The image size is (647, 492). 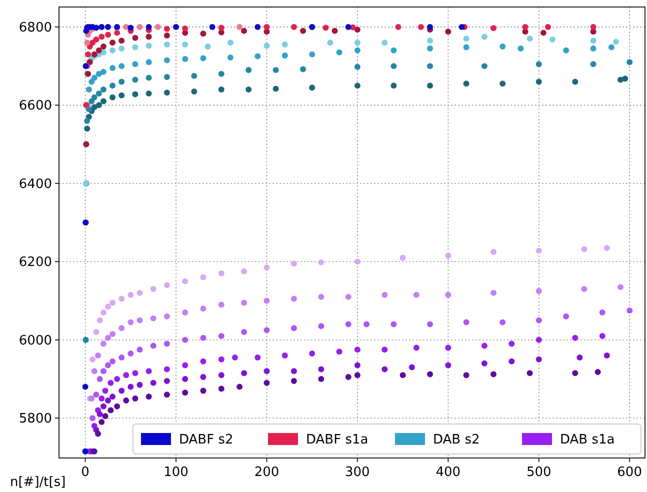 What do you see at coordinates (629, 472) in the screenshot?
I see `x-tick-label: 600` at bounding box center [629, 472].